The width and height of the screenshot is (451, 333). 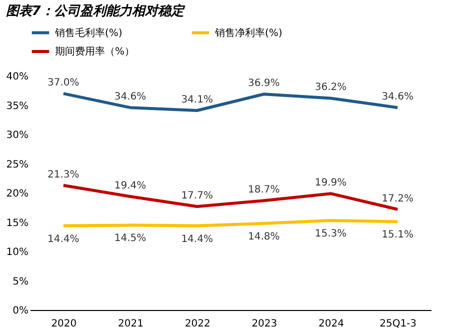 I want to click on data-label: 36.9%, so click(x=264, y=84).